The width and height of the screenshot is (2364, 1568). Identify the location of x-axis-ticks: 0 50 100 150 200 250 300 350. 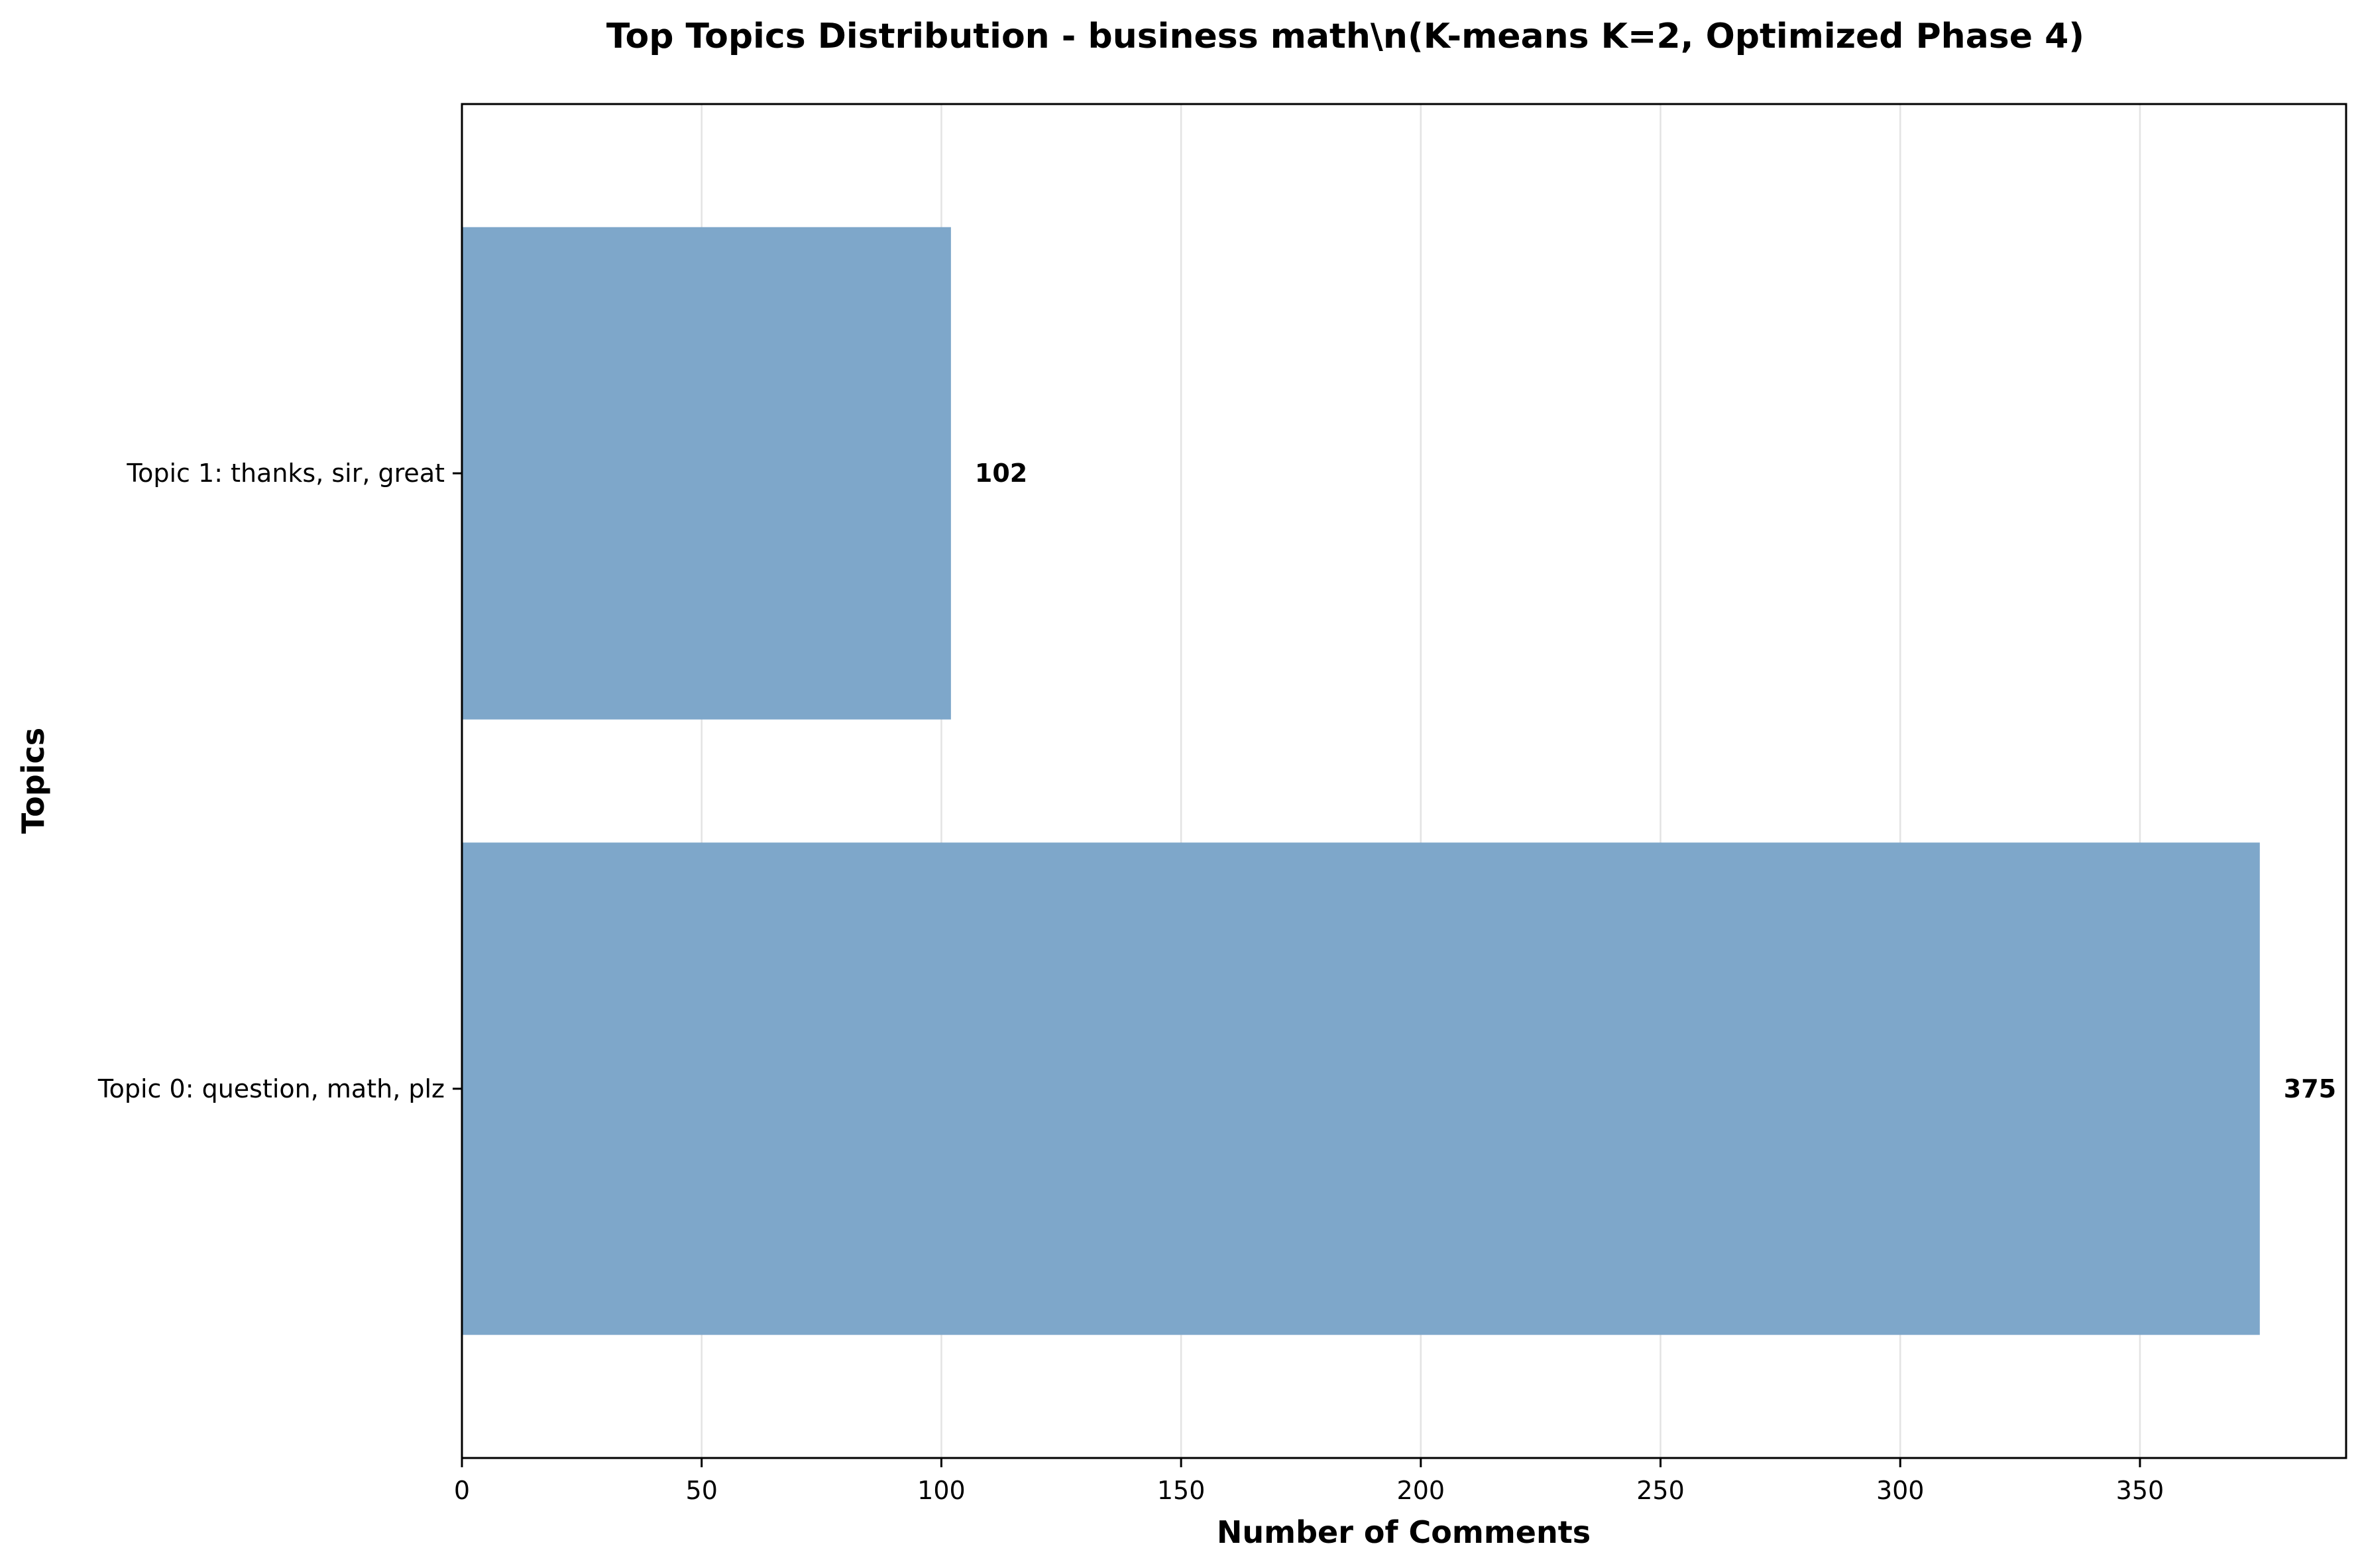
(1309, 1481).